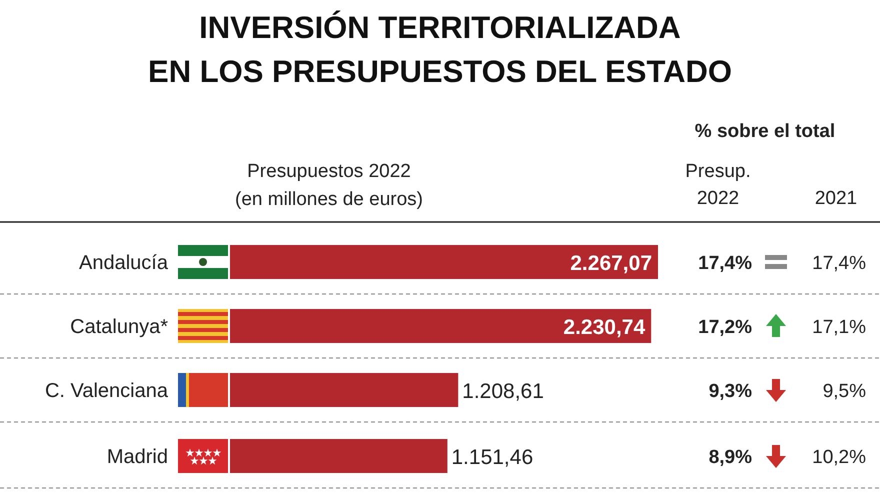 Image resolution: width=880 pixels, height=495 pixels. I want to click on data-label: 1.151,46, so click(492, 457).